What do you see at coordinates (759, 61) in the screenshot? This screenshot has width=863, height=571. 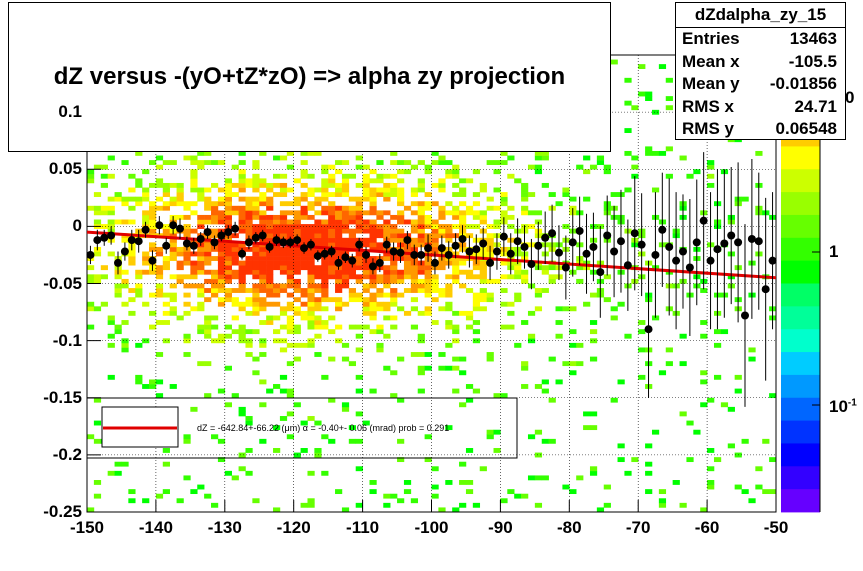 I see `stats-row-mean-x: Mean x -105.5` at bounding box center [759, 61].